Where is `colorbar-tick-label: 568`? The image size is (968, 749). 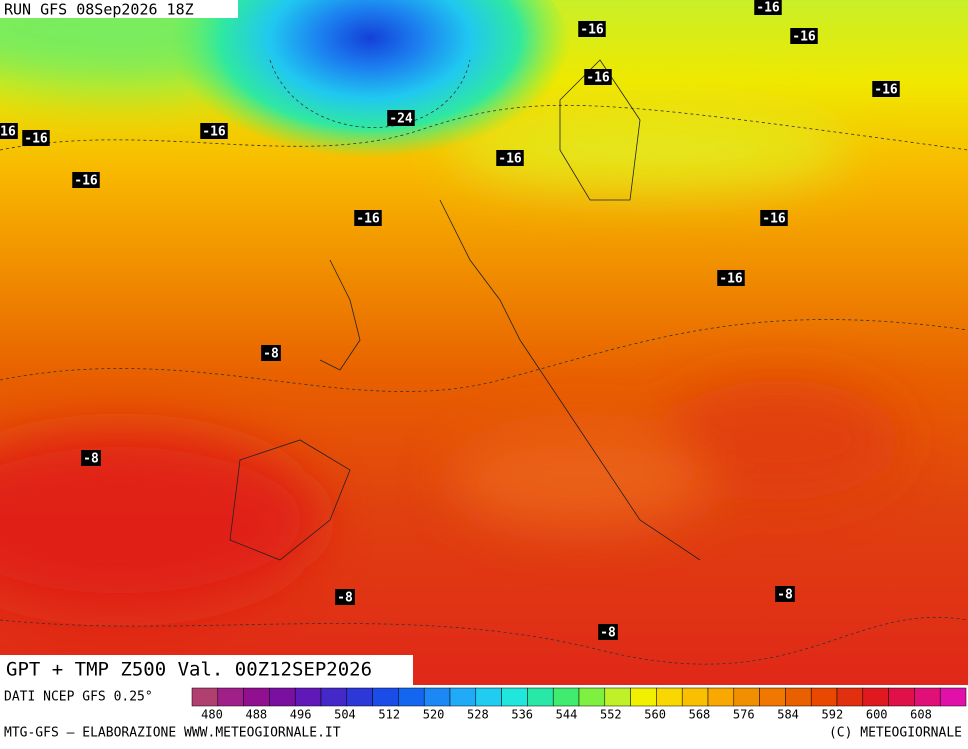 colorbar-tick-label: 568 is located at coordinates (700, 715).